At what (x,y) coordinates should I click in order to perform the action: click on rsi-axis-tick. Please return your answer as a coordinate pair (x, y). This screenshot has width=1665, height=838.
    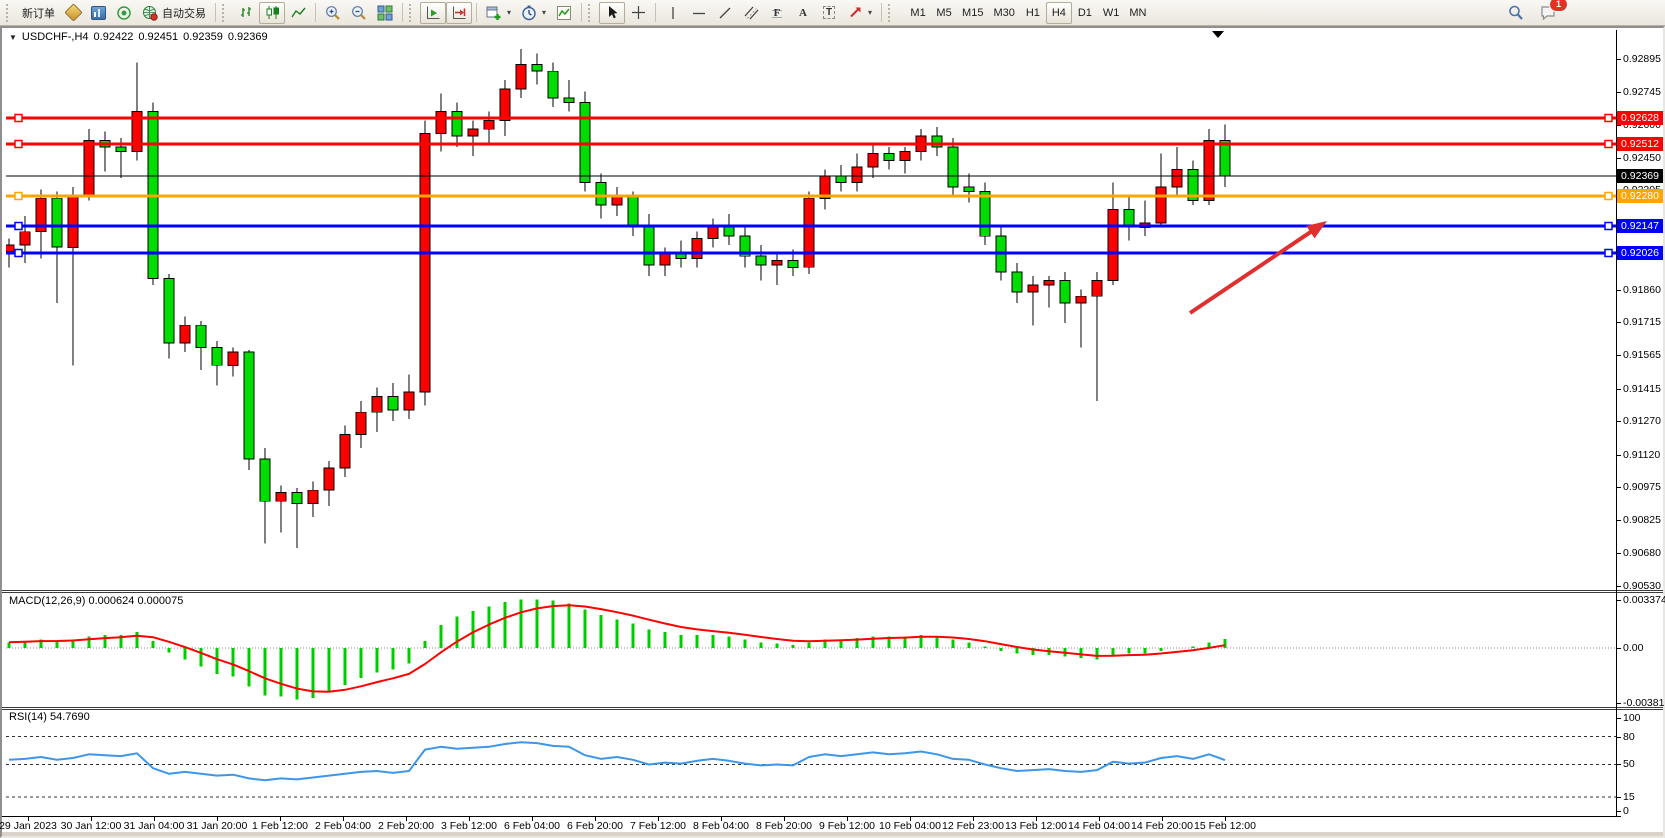
    Looking at the image, I should click on (1618, 737).